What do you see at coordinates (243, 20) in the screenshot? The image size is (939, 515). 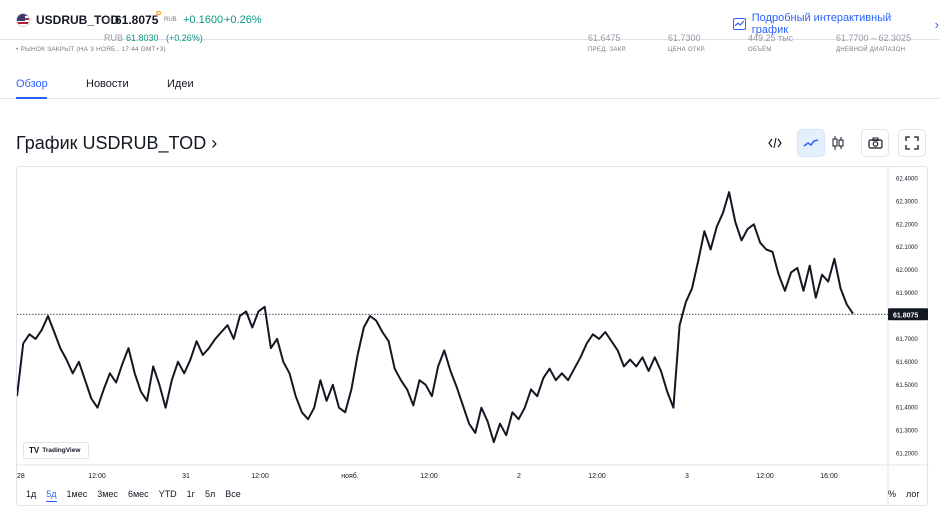 I see `price-change-percent: +0.26%` at bounding box center [243, 20].